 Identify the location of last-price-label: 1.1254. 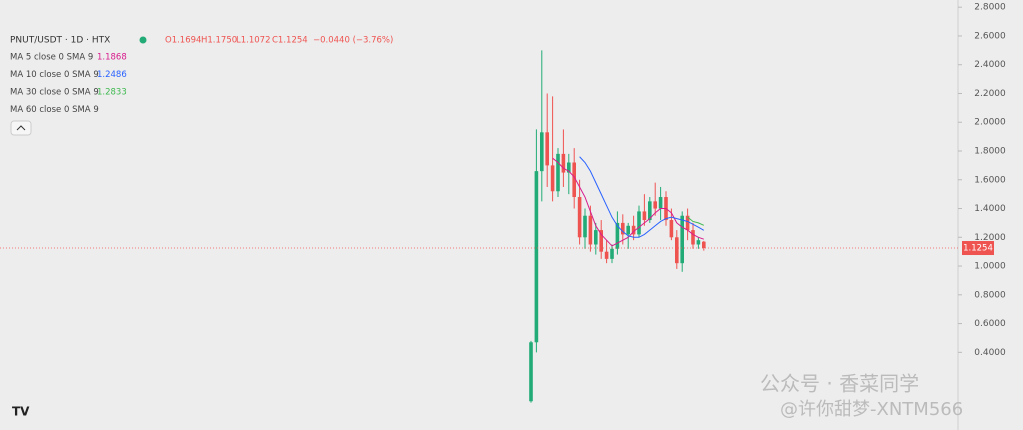
(978, 249).